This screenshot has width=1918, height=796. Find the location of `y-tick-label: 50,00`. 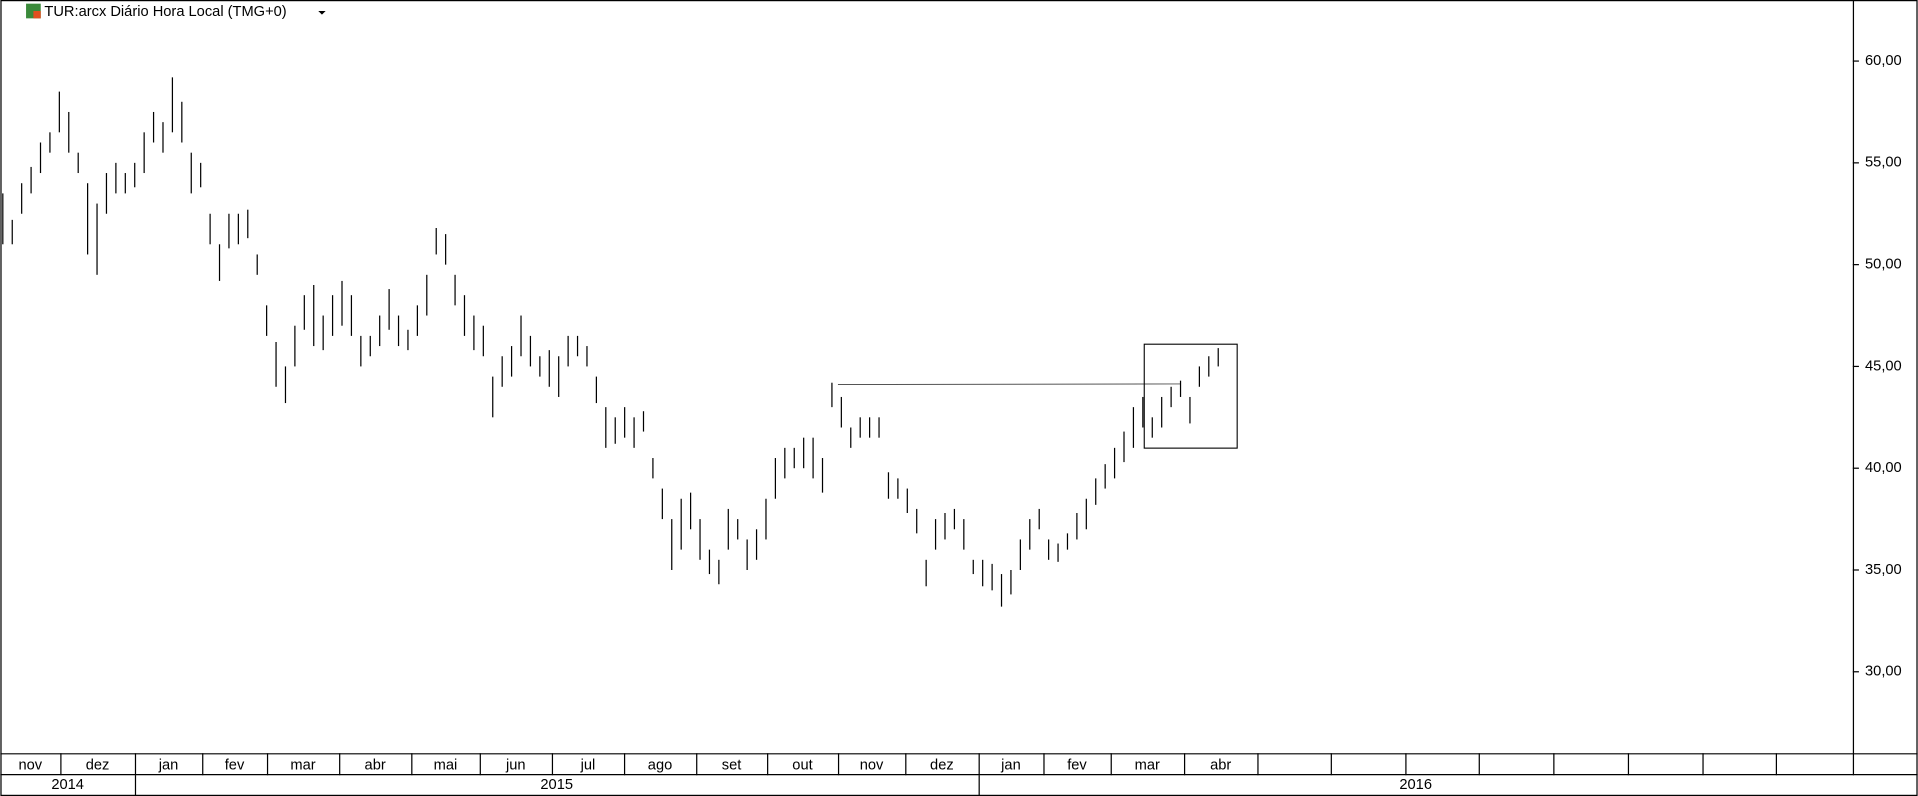

y-tick-label: 50,00 is located at coordinates (1883, 265).